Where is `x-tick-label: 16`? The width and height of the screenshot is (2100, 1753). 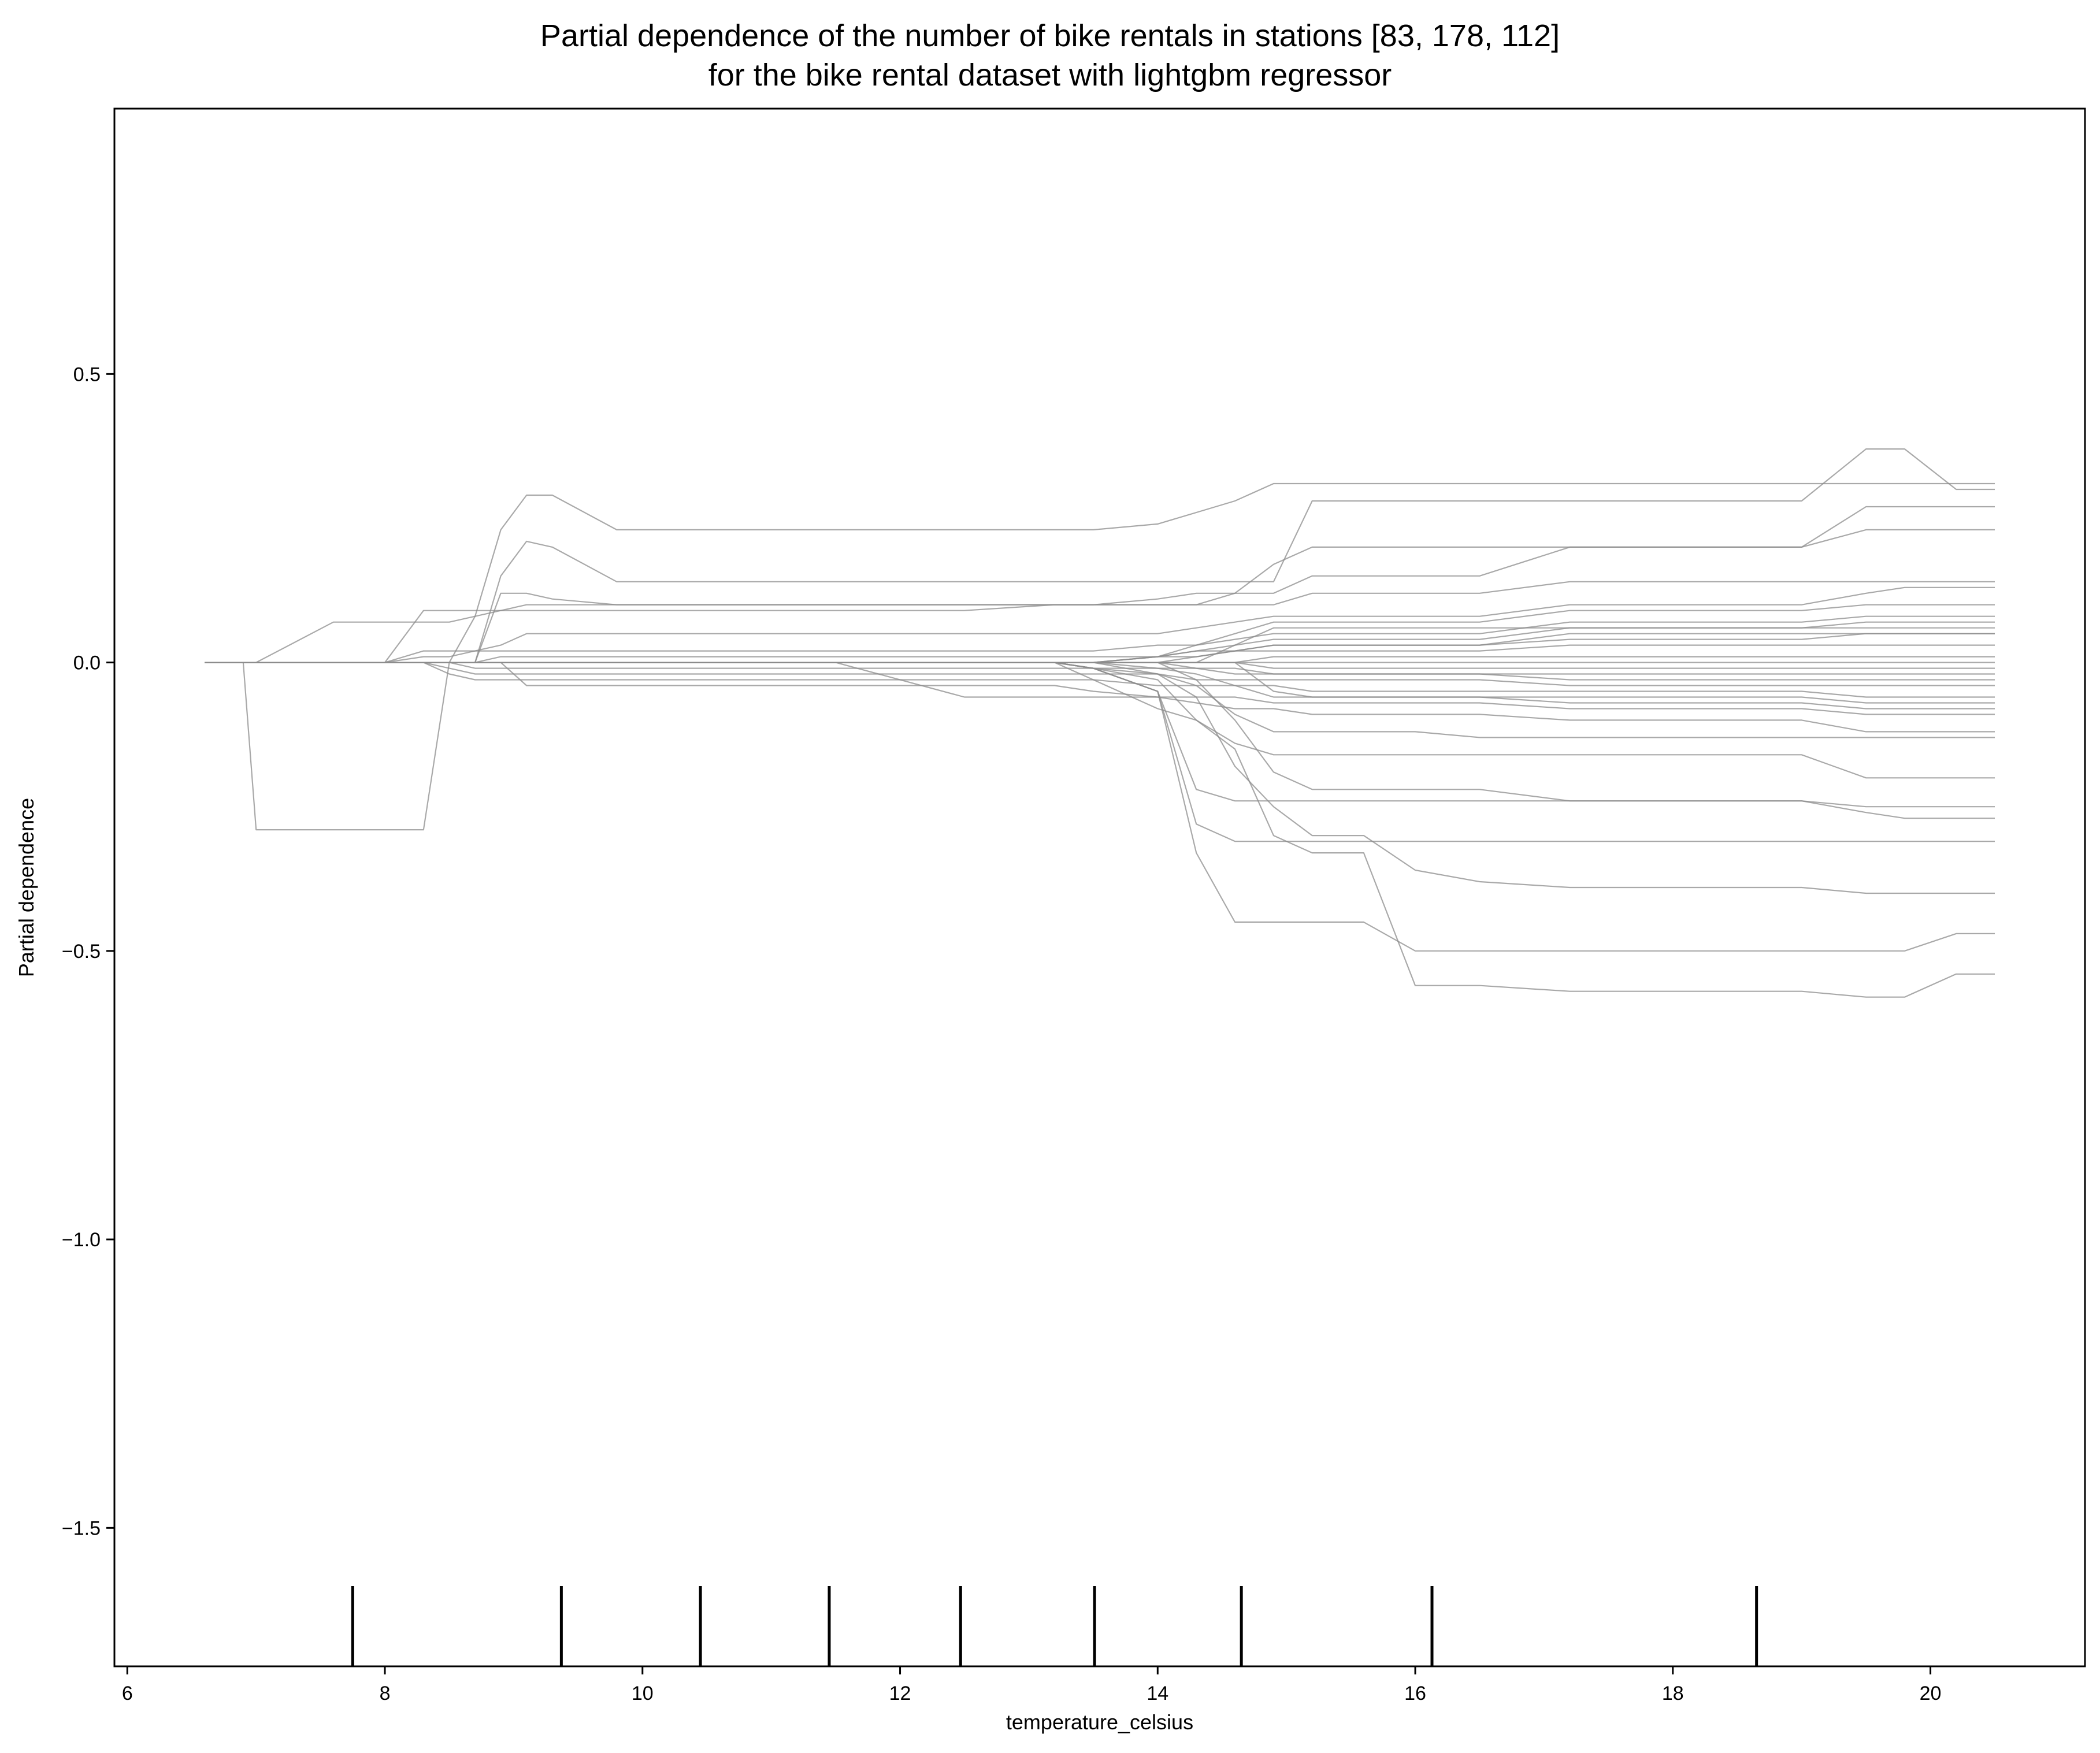 x-tick-label: 16 is located at coordinates (1415, 1693).